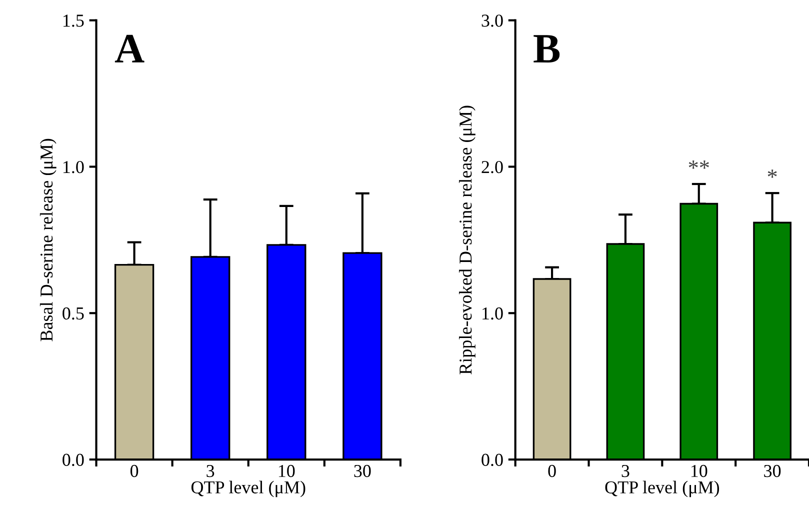 This screenshot has width=809, height=521. I want to click on y-tick-label: 3.0, so click(492, 20).